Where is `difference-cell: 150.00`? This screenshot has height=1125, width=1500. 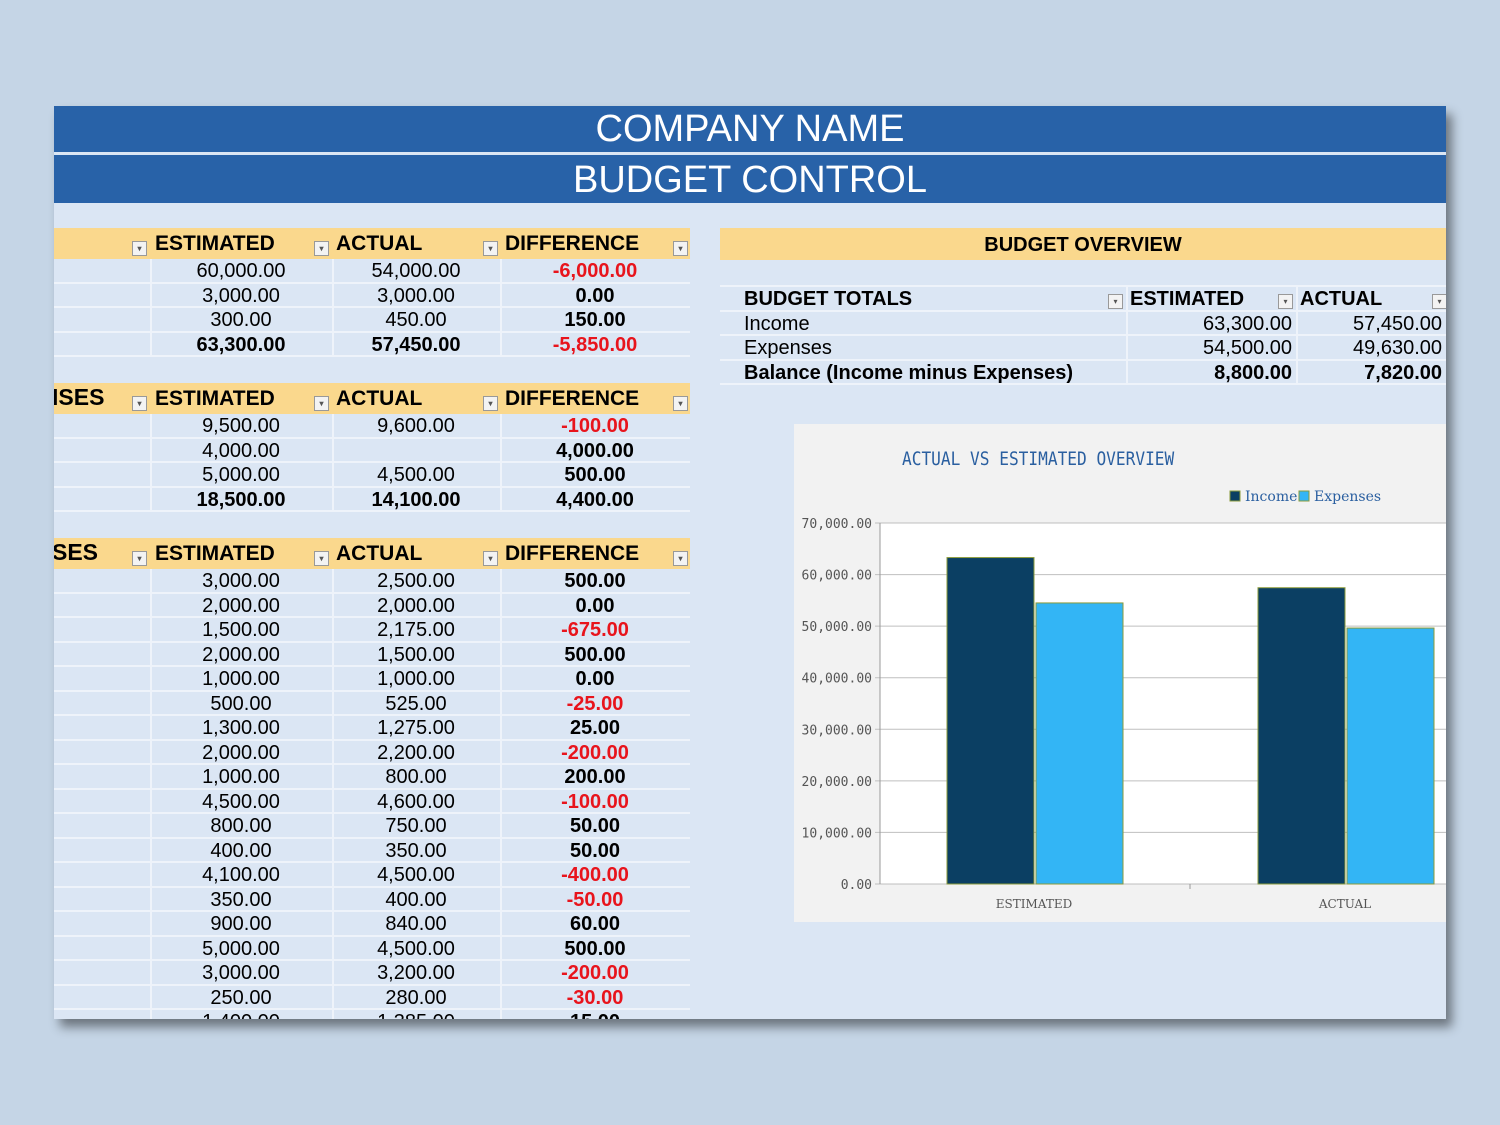 difference-cell: 150.00 is located at coordinates (595, 320).